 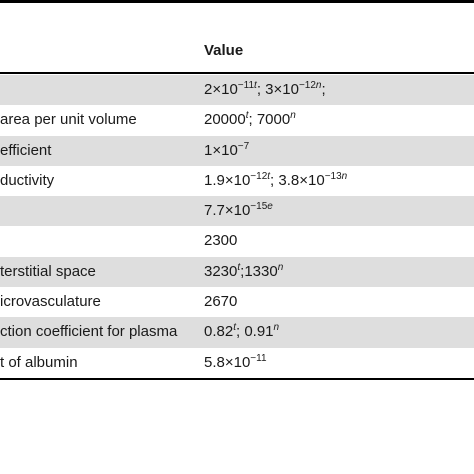 I want to click on table-row: icrovasculature 2670, so click(x=237, y=302).